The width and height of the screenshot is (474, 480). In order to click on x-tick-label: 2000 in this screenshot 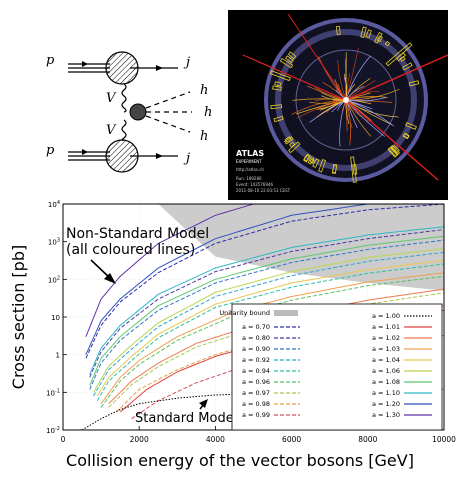, I will do `click(139, 439)`.